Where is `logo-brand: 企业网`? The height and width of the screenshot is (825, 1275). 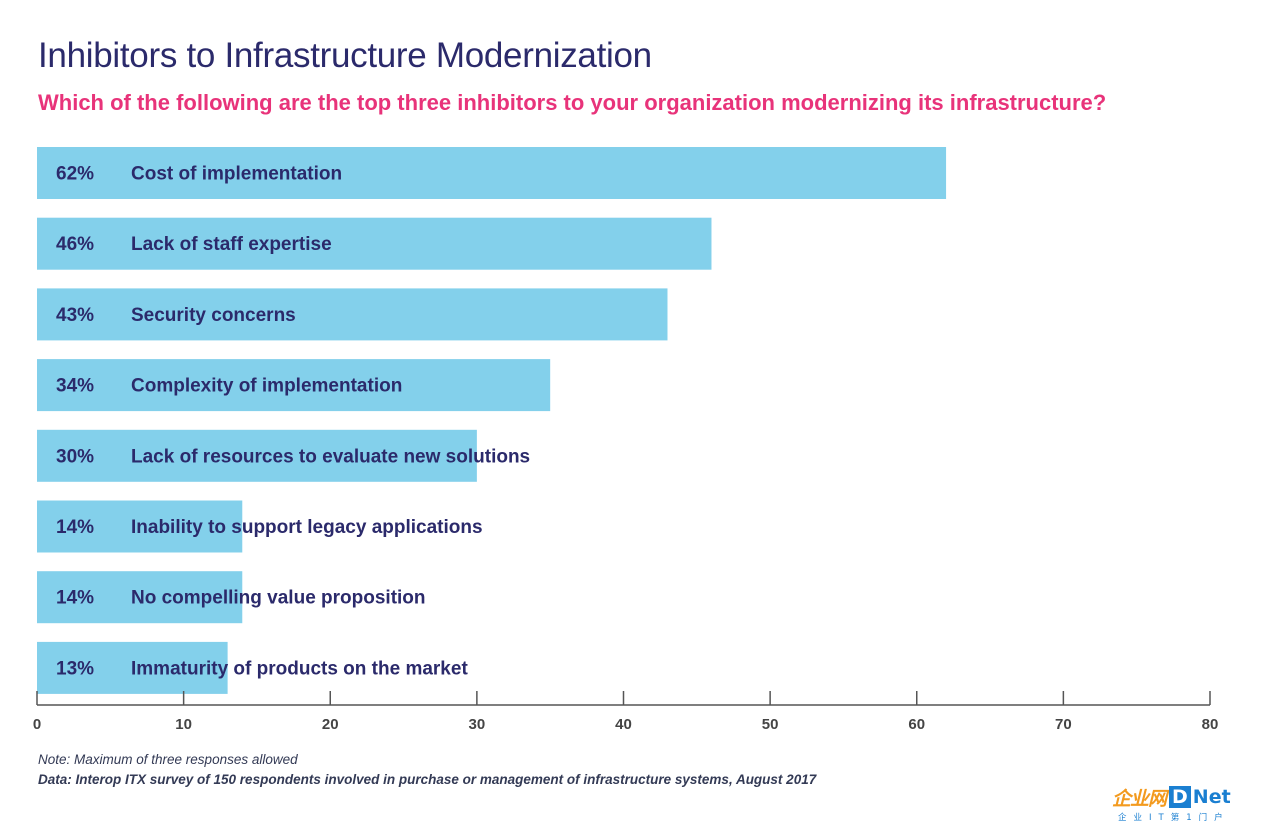 logo-brand: 企业网 is located at coordinates (1139, 798).